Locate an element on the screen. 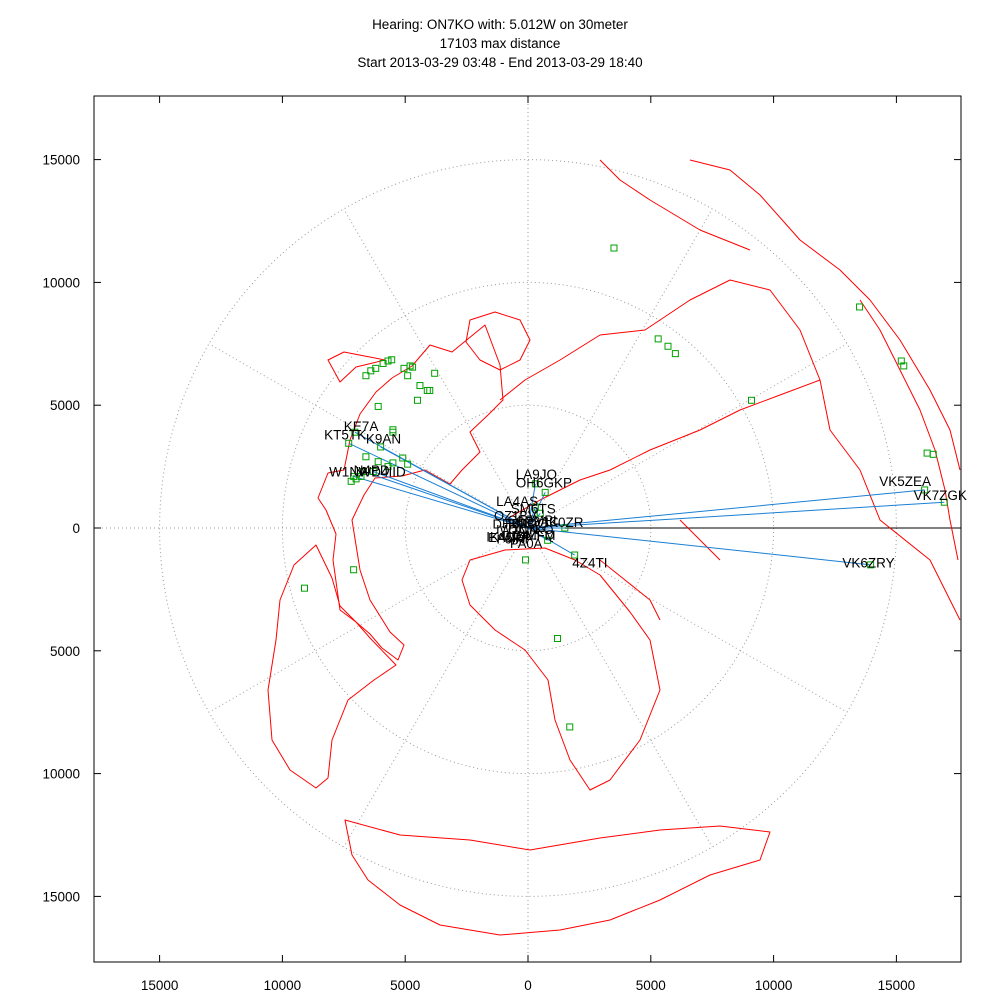 This screenshot has height=1000, width=1000. x-tick-label: 10000 is located at coordinates (283, 985).